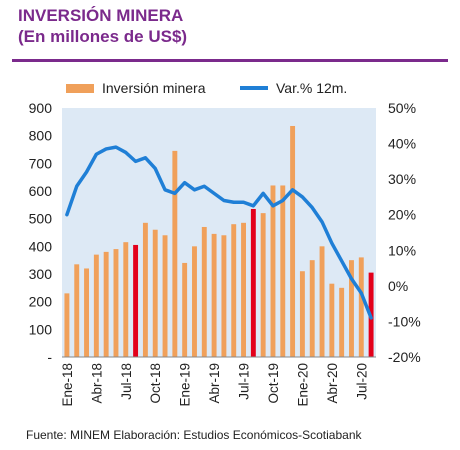 The width and height of the screenshot is (460, 450). Describe the element at coordinates (80, 88) in the screenshot. I see `legend-swatch-bars` at that location.